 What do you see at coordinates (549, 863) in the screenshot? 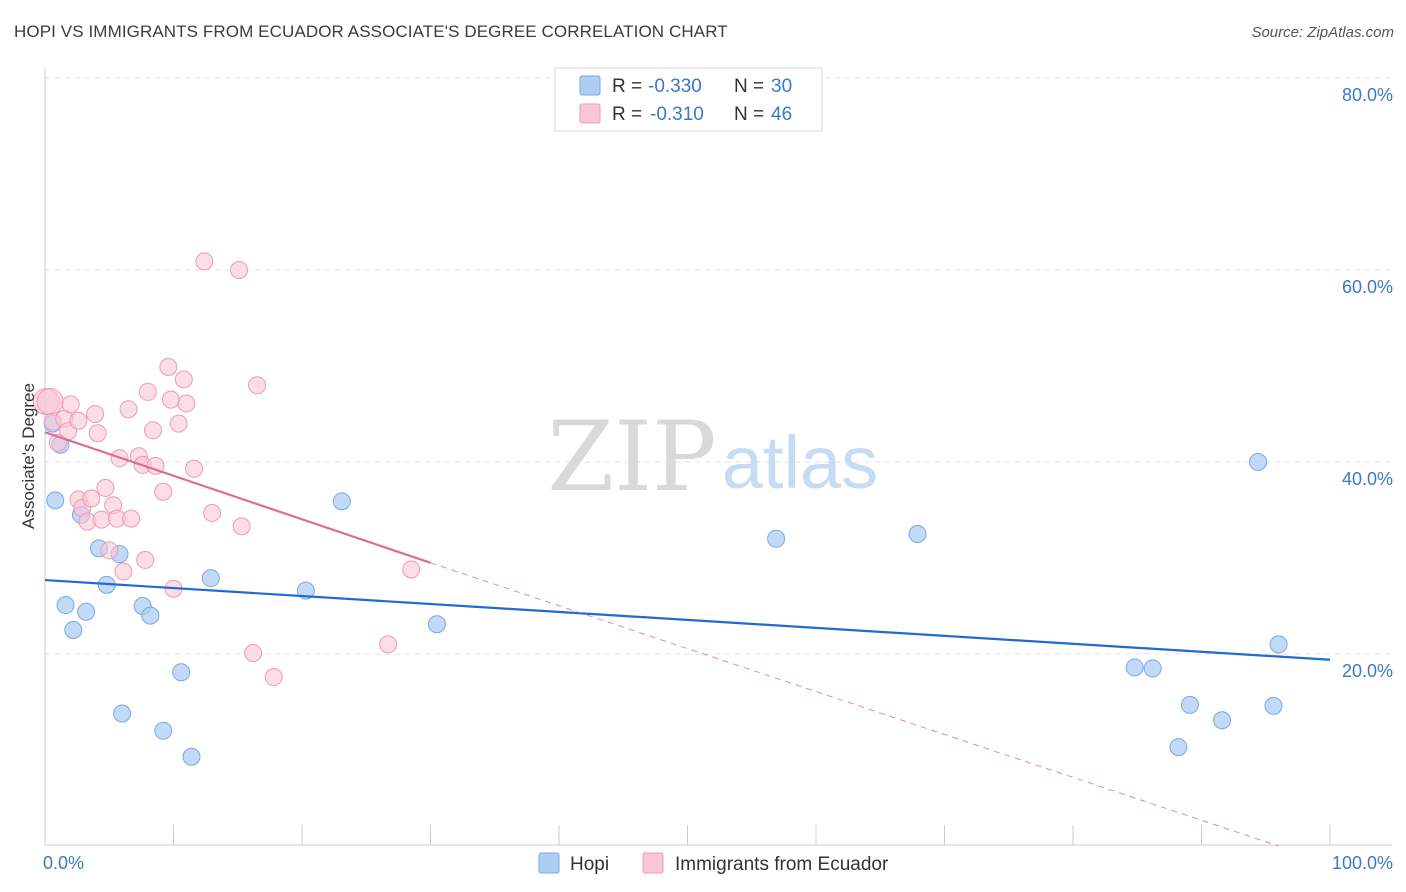
I see `bottom-legend-hopi-swatch` at bounding box center [549, 863].